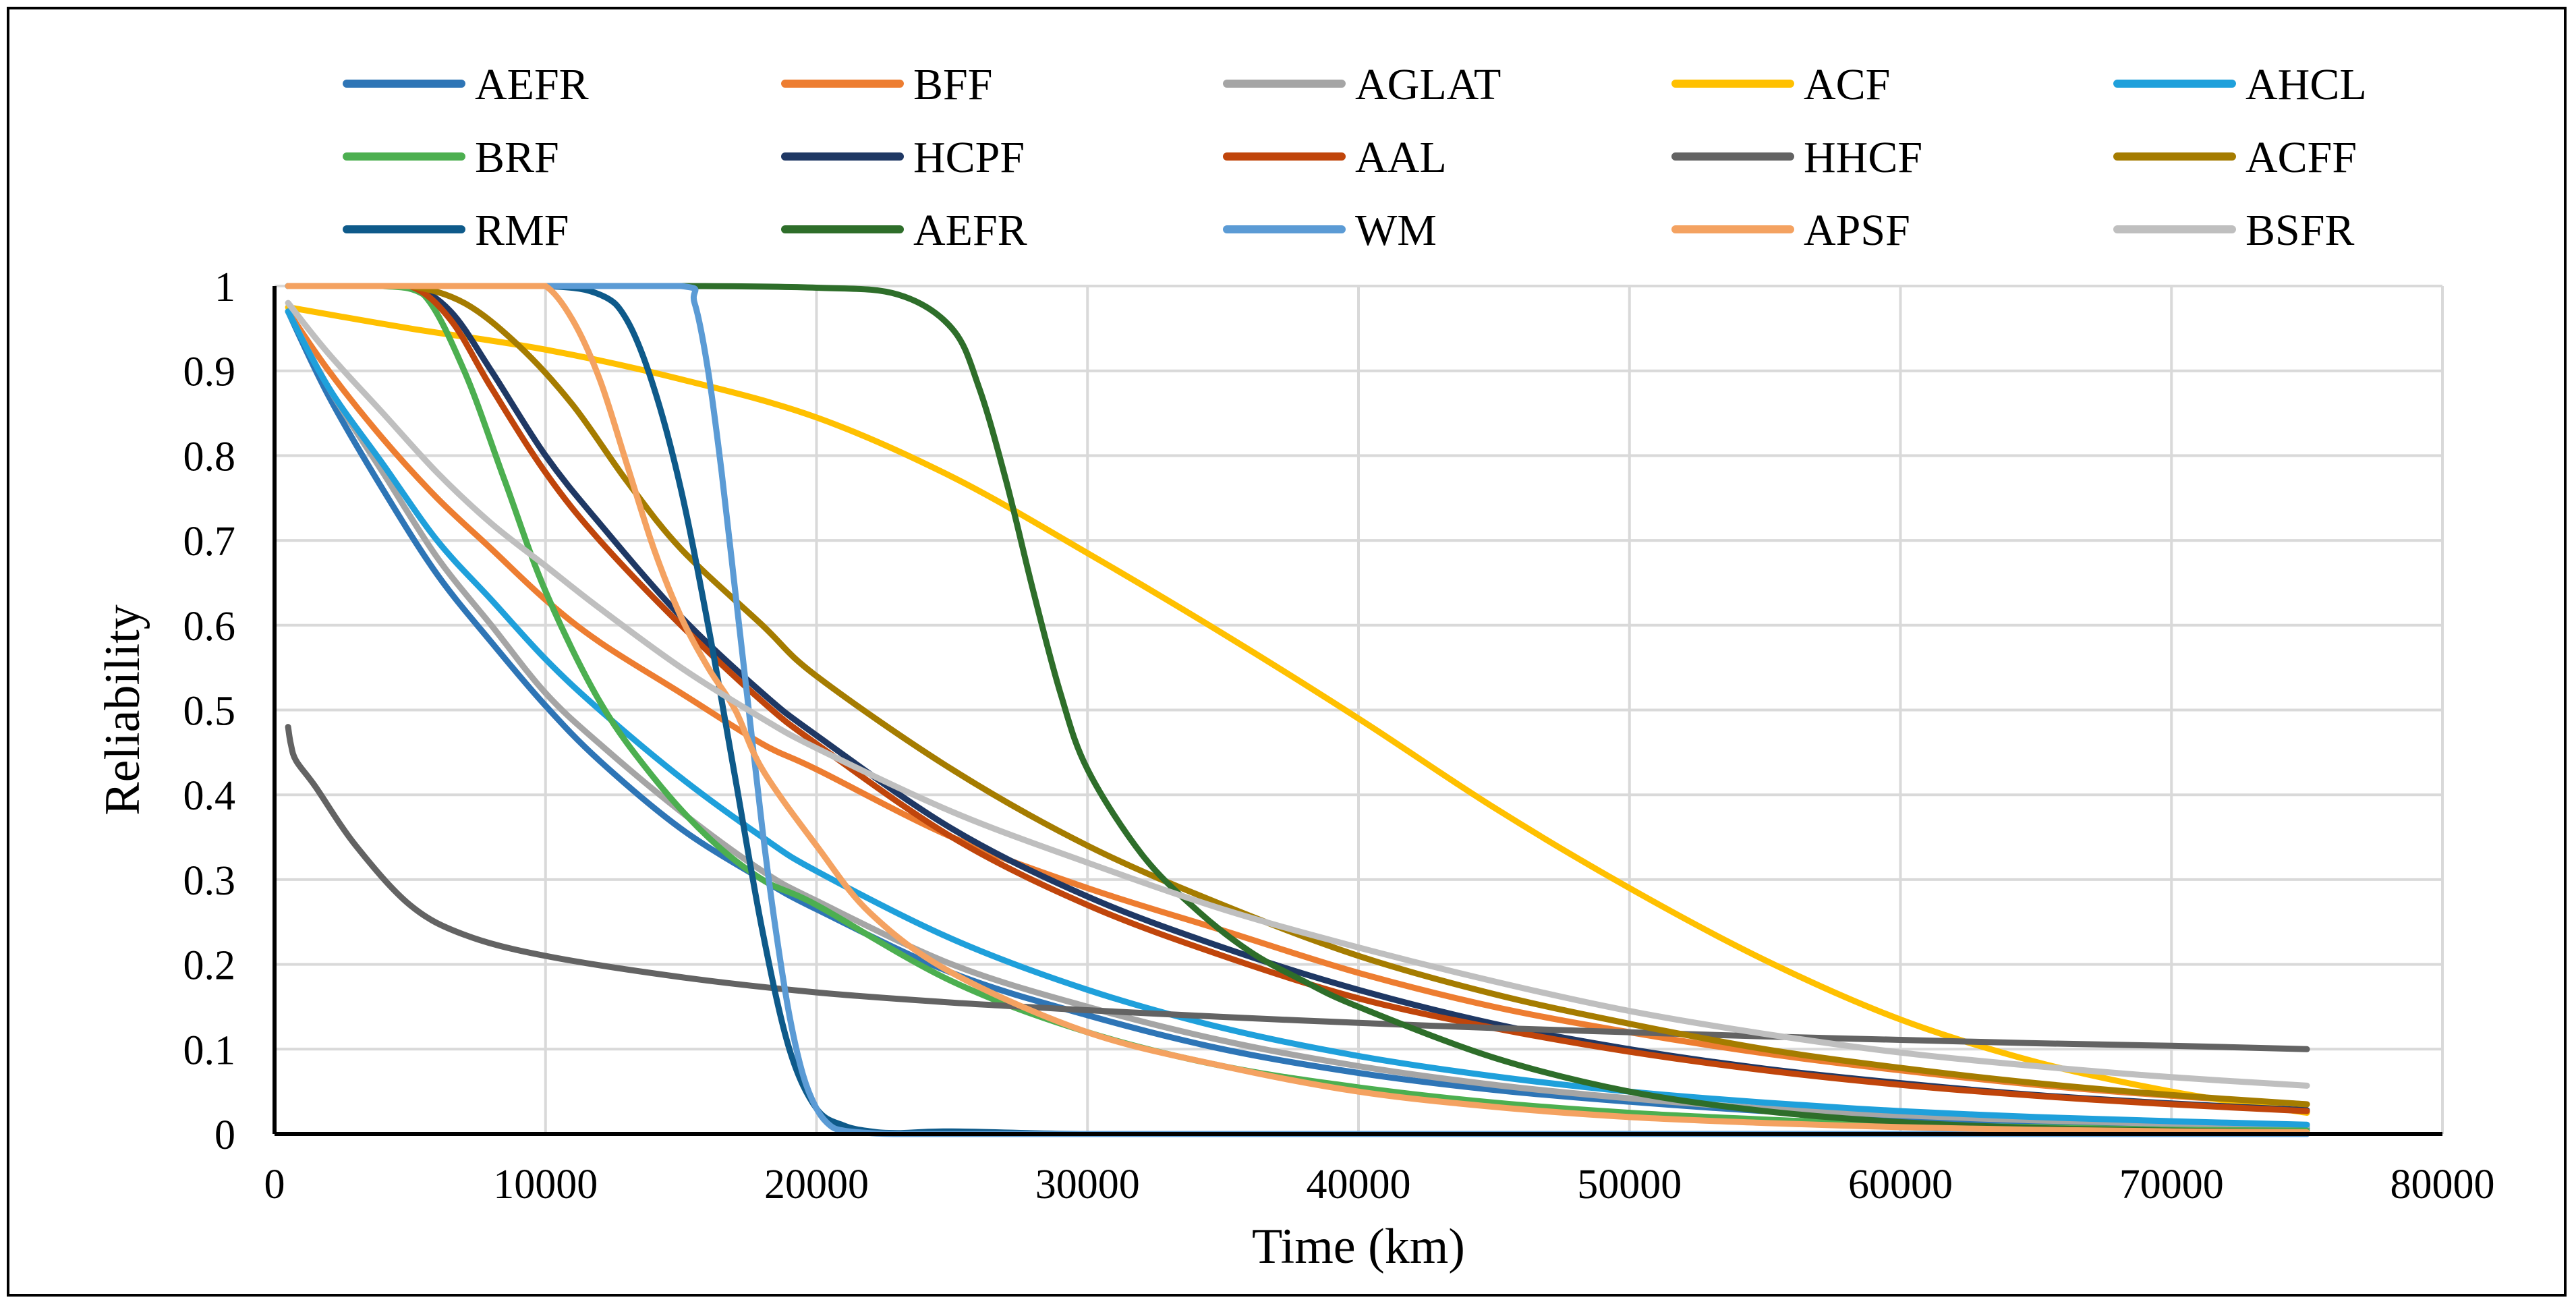 The width and height of the screenshot is (2576, 1306). Describe the element at coordinates (1900, 1185) in the screenshot. I see `x-tick-label: 60000` at that location.